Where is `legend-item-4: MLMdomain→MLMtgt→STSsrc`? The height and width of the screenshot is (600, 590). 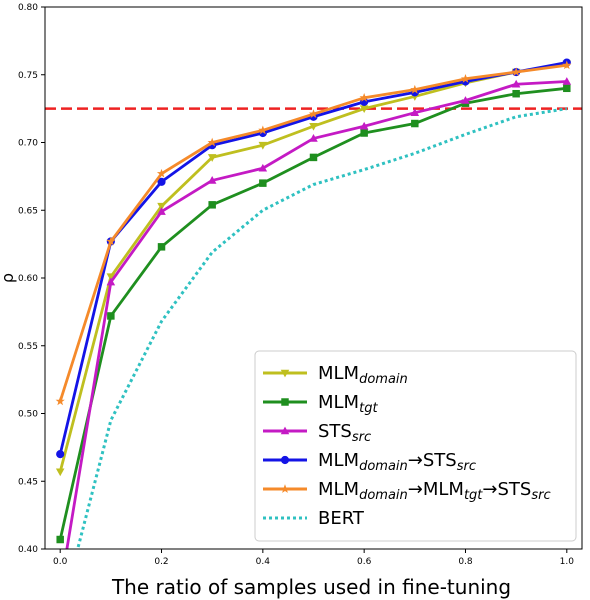
legend-item-4: MLMdomain→MLMtgt→STSsrc is located at coordinates (407, 491).